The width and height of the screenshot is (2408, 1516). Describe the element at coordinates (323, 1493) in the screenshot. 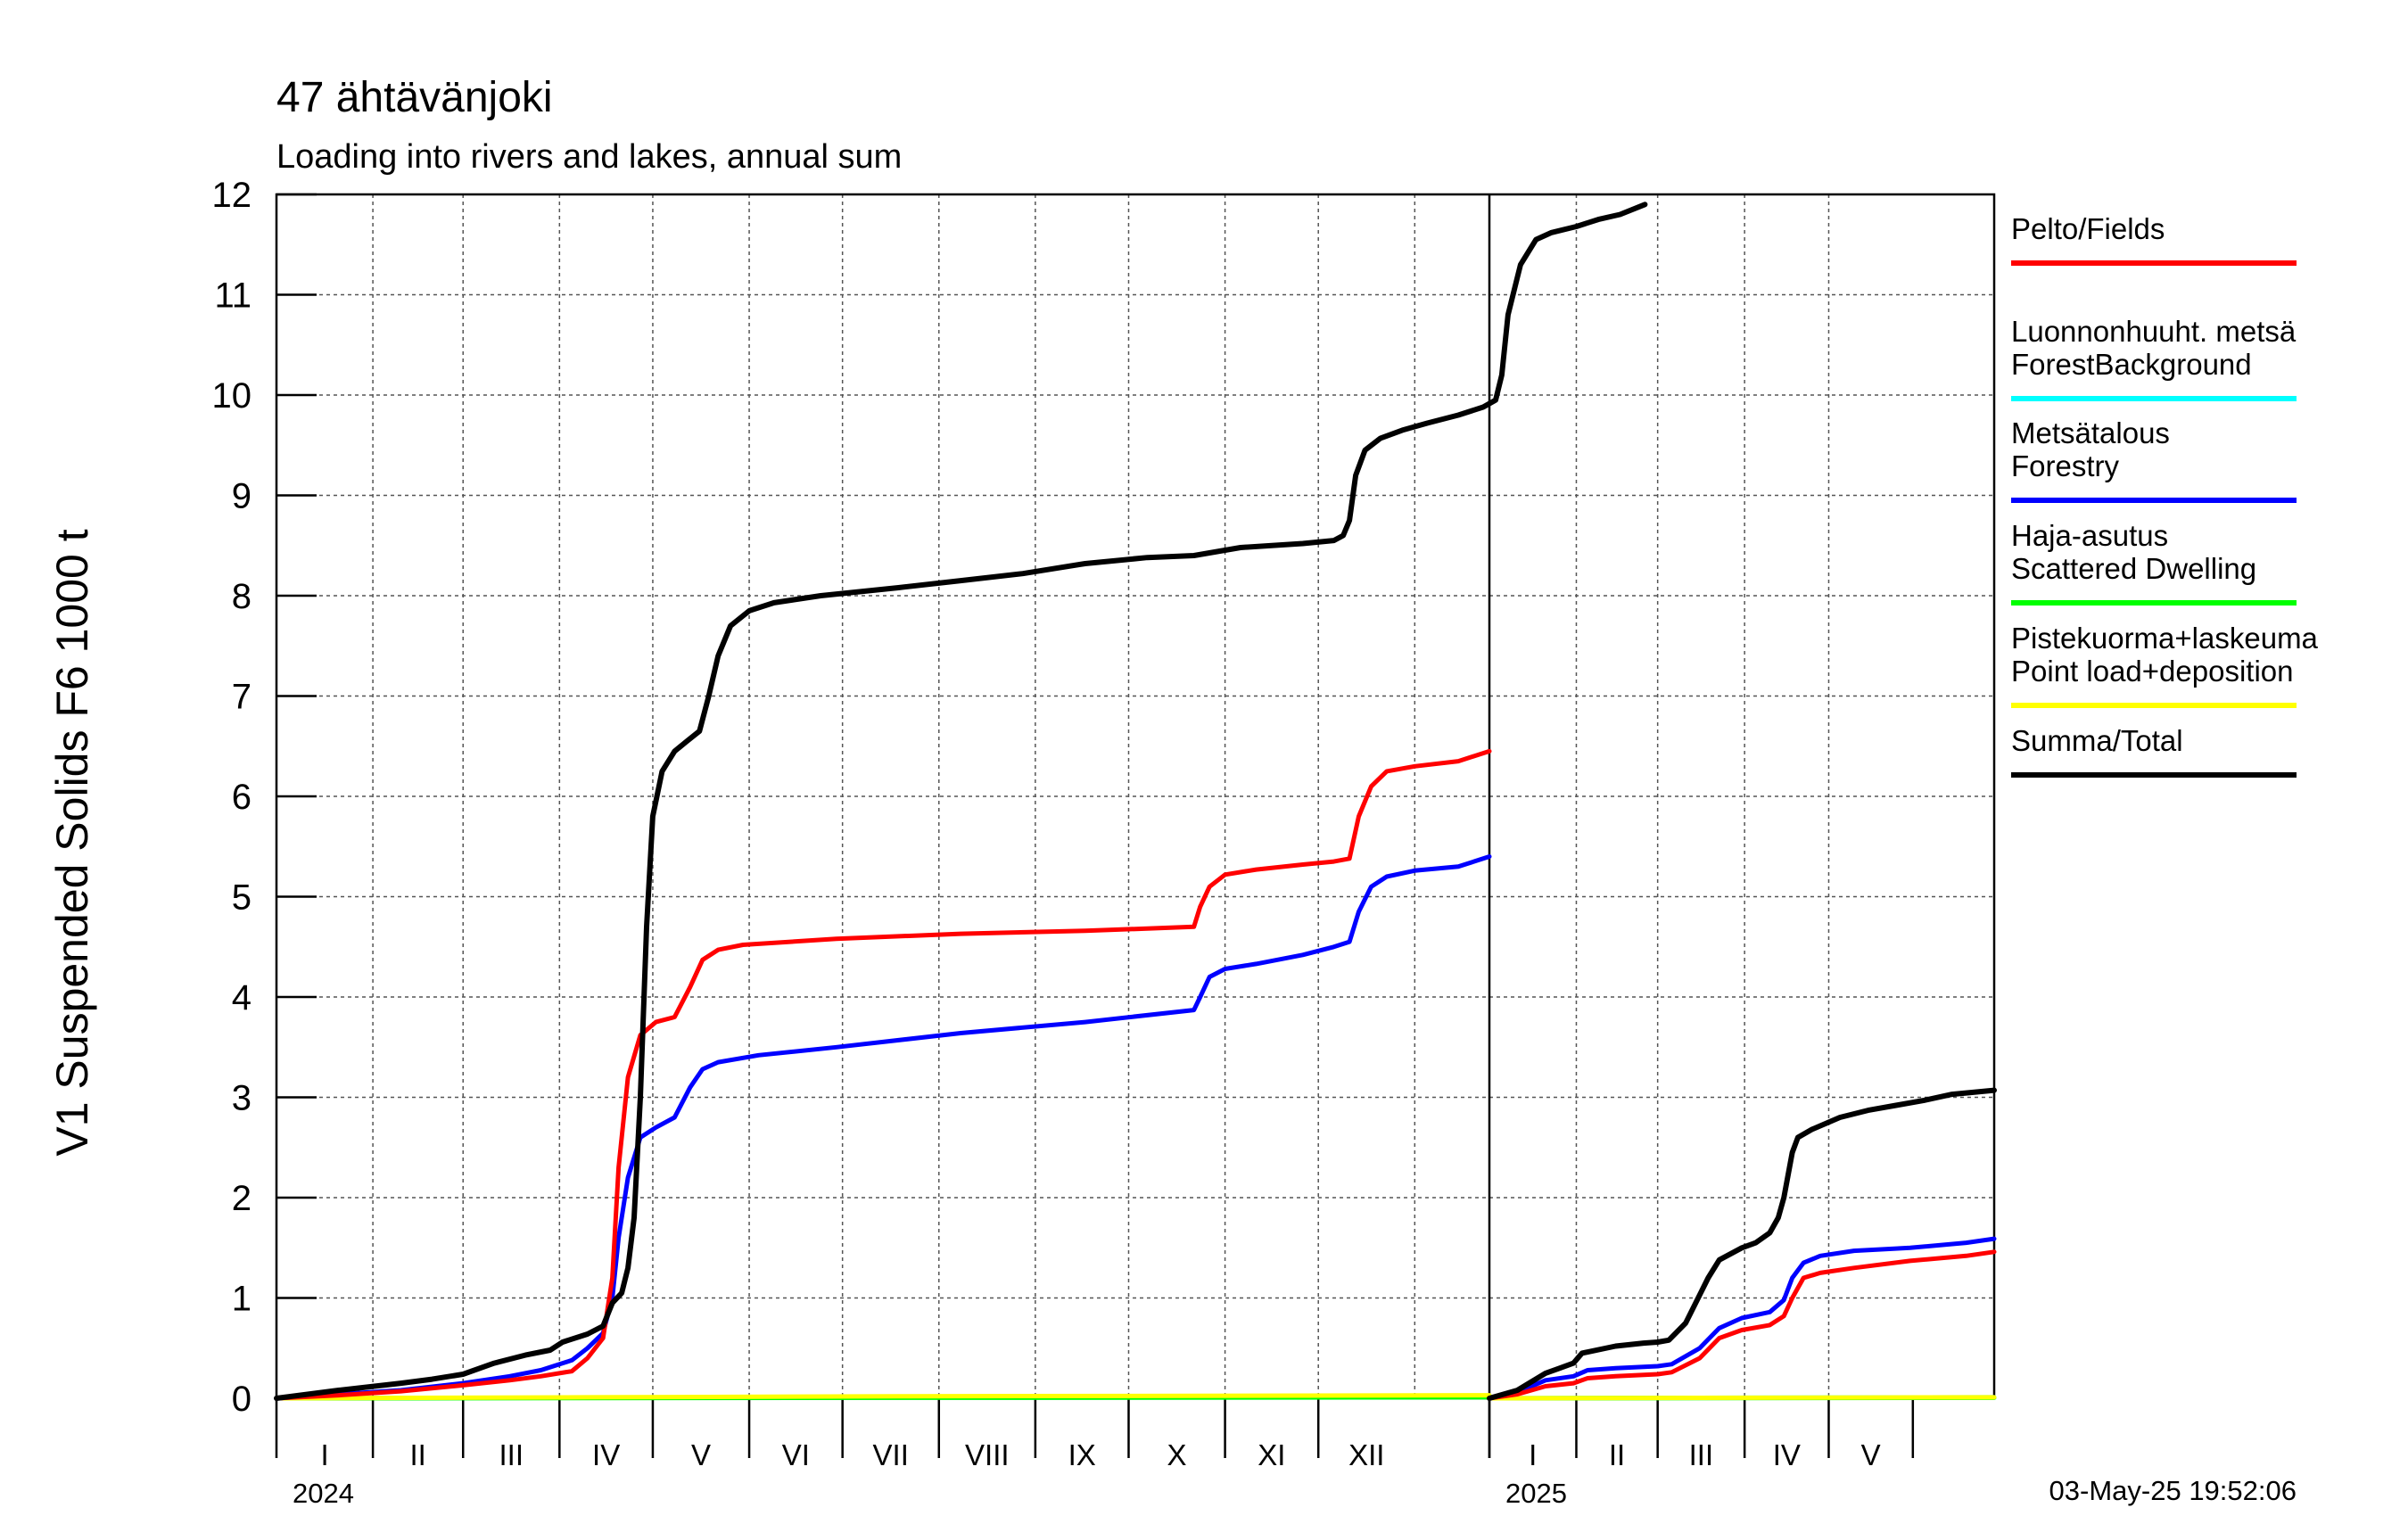

I see `year-label-2024: 2024` at that location.